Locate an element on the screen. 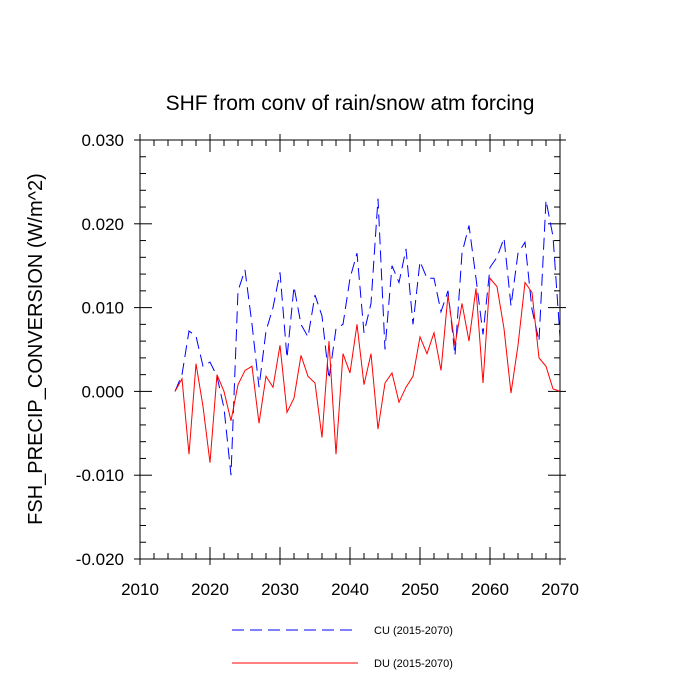 The width and height of the screenshot is (700, 700). x-tick-labels: 2010 2020 2030 2040 2050 2060 2070 is located at coordinates (350, 589).